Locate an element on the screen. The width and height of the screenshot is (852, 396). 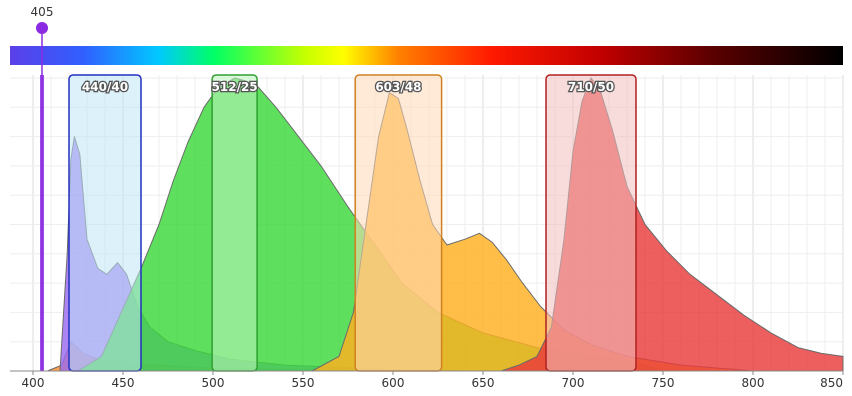
filter-label: 440/40 is located at coordinates (105, 87).